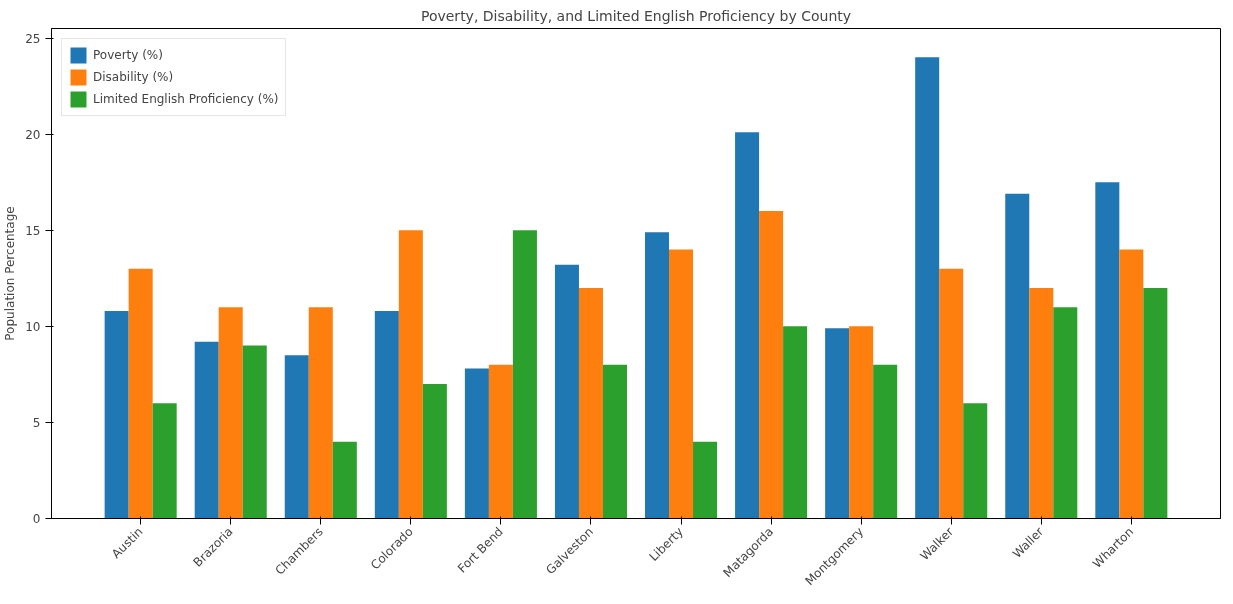  I want to click on y-axis-title: Population Percentage, so click(10, 273).